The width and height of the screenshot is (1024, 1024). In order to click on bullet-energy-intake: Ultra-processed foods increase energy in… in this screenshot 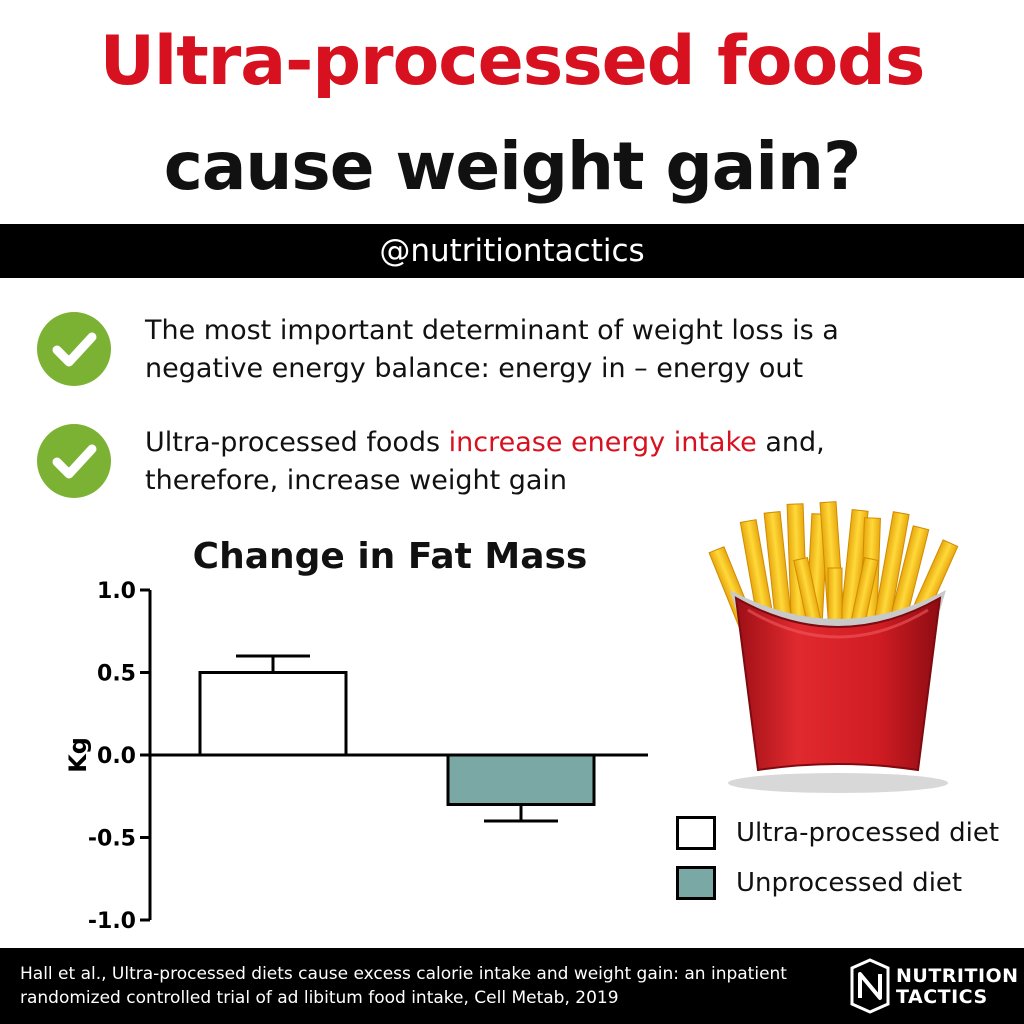, I will do `click(517, 462)`.